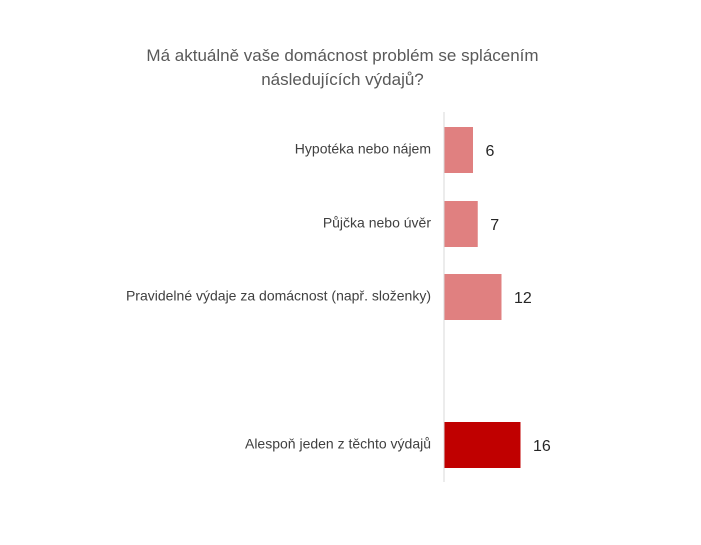 The width and height of the screenshot is (701, 545). I want to click on value-labels-group: 6 7 12 16, so click(518, 299).